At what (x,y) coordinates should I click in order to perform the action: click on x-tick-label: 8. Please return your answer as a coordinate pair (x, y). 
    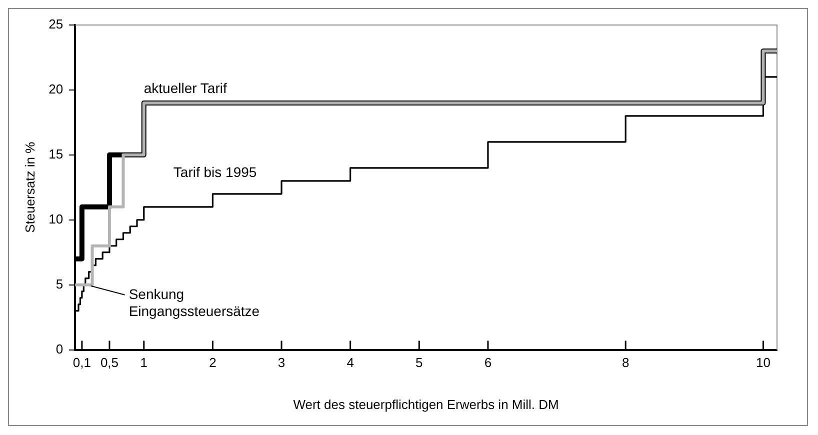
    Looking at the image, I should click on (626, 362).